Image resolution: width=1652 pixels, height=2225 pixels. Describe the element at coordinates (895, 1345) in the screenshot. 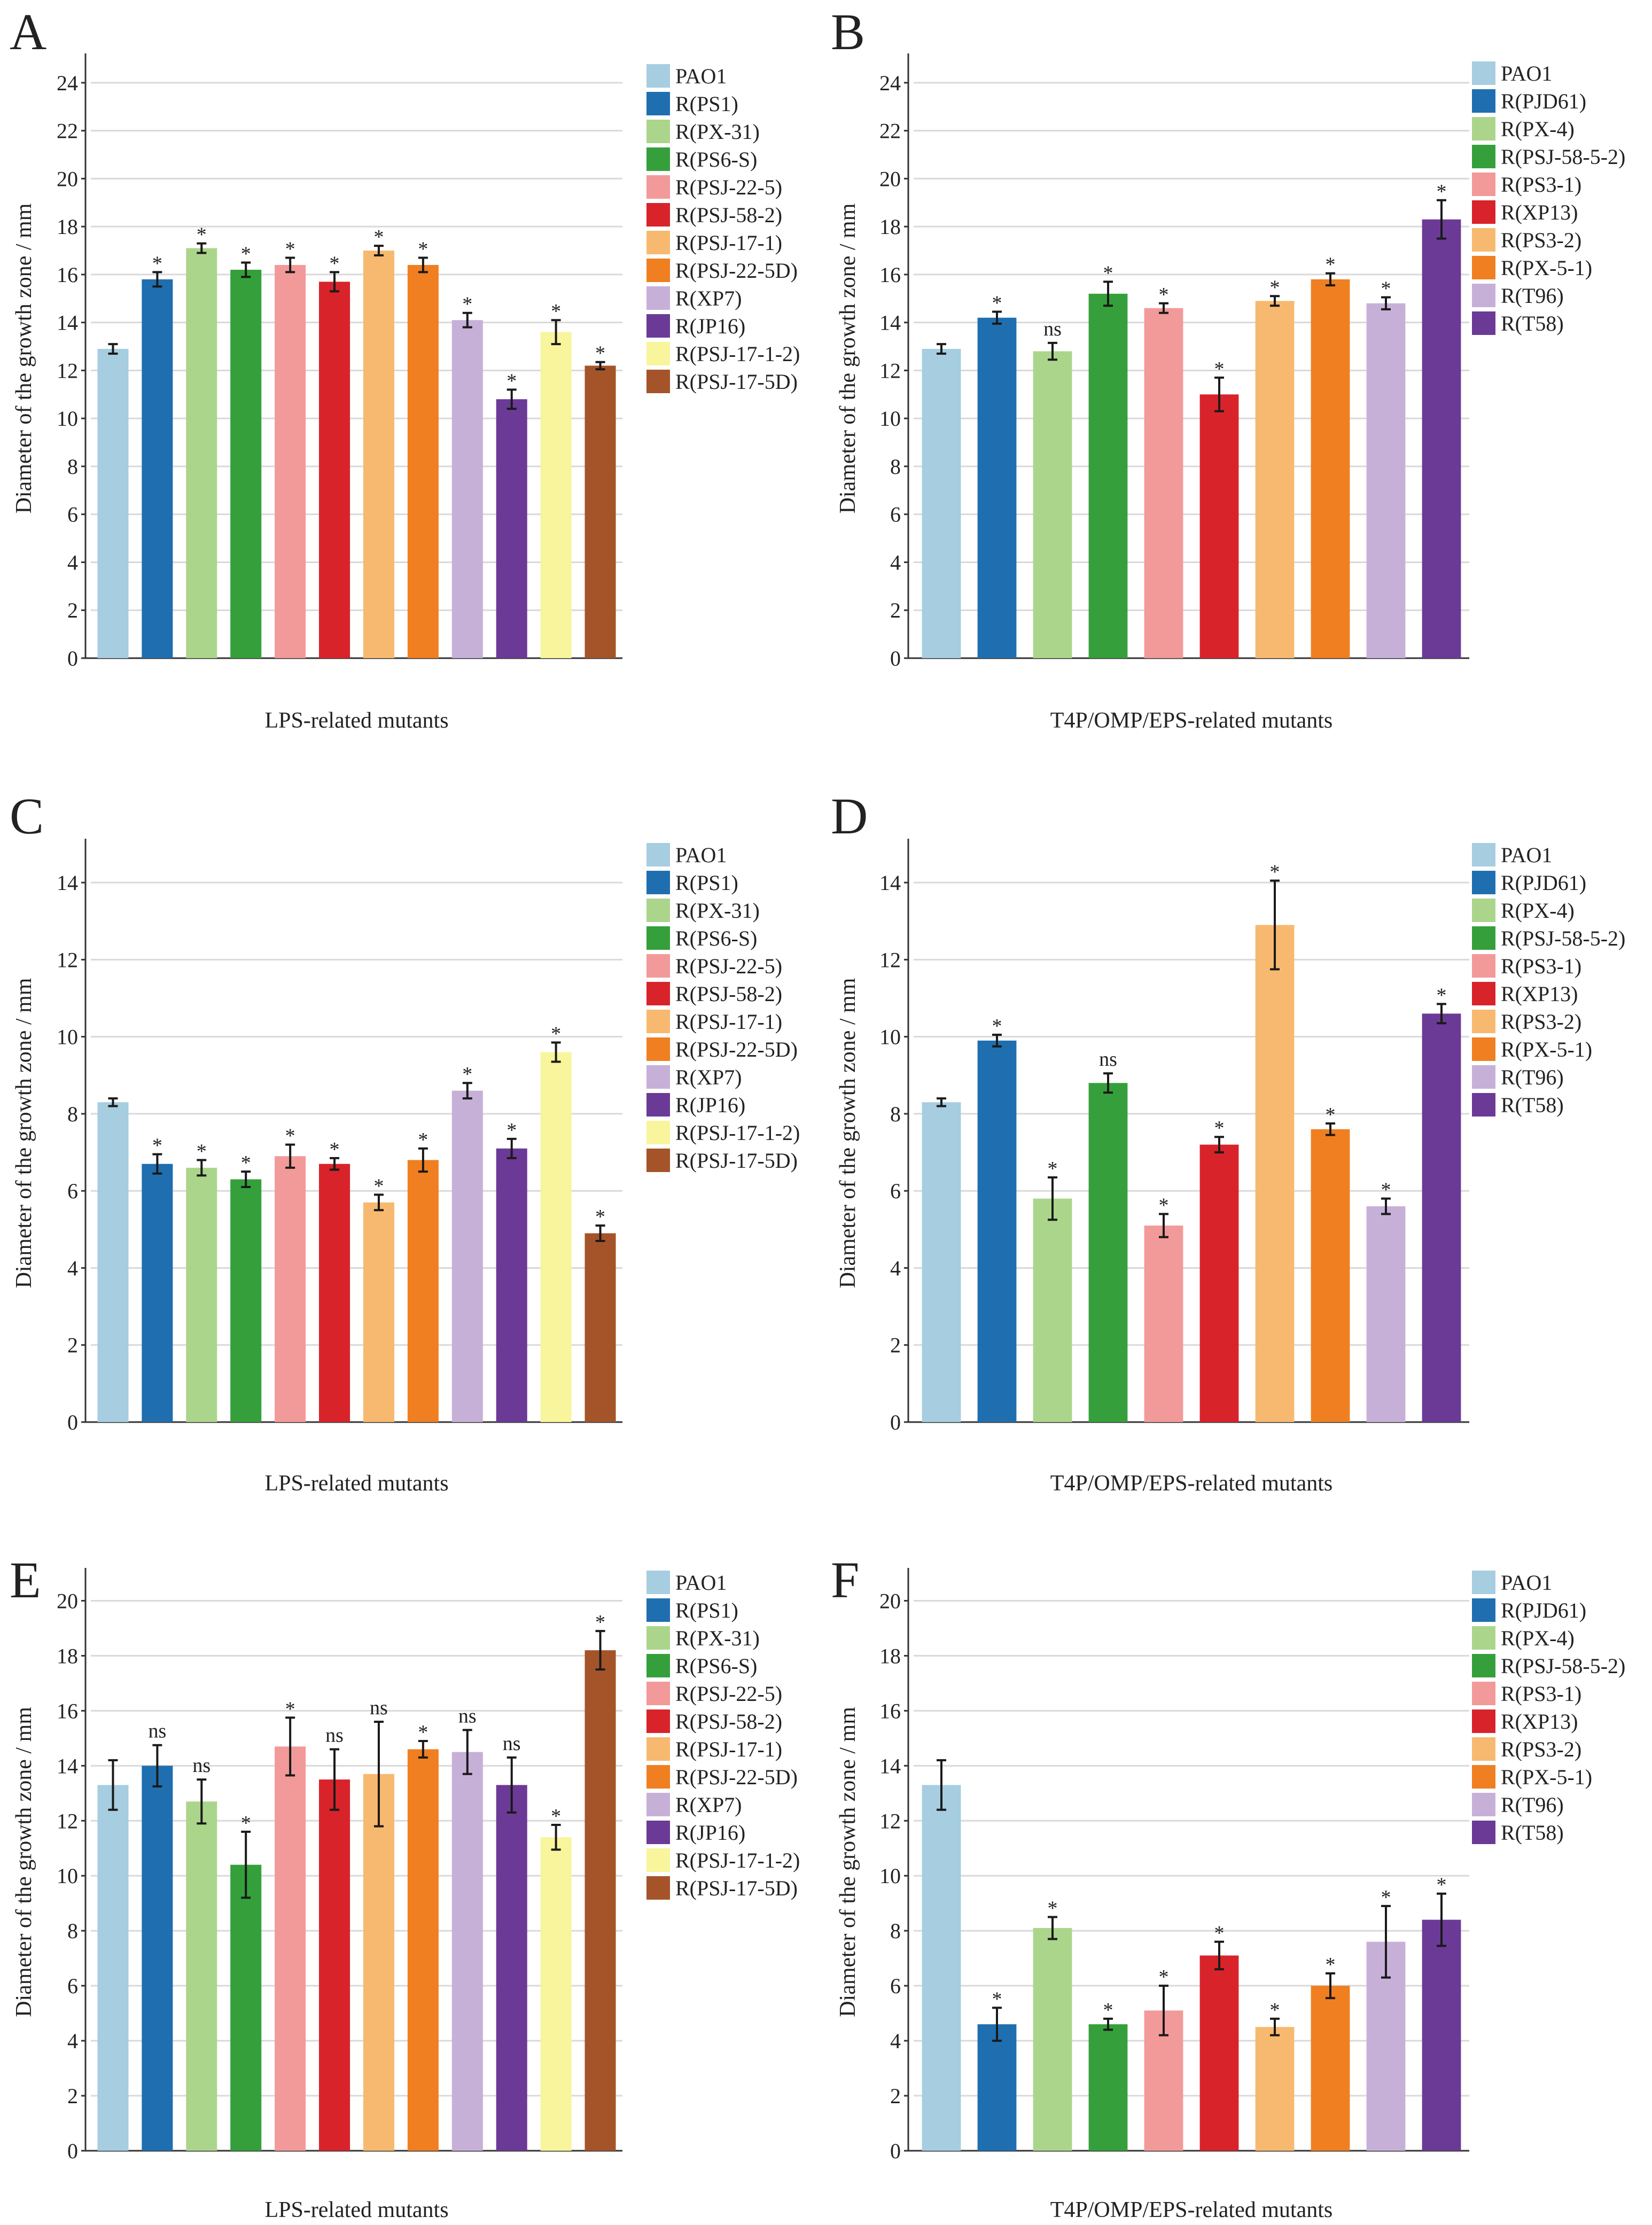

I see `y-tick-label: 2` at that location.